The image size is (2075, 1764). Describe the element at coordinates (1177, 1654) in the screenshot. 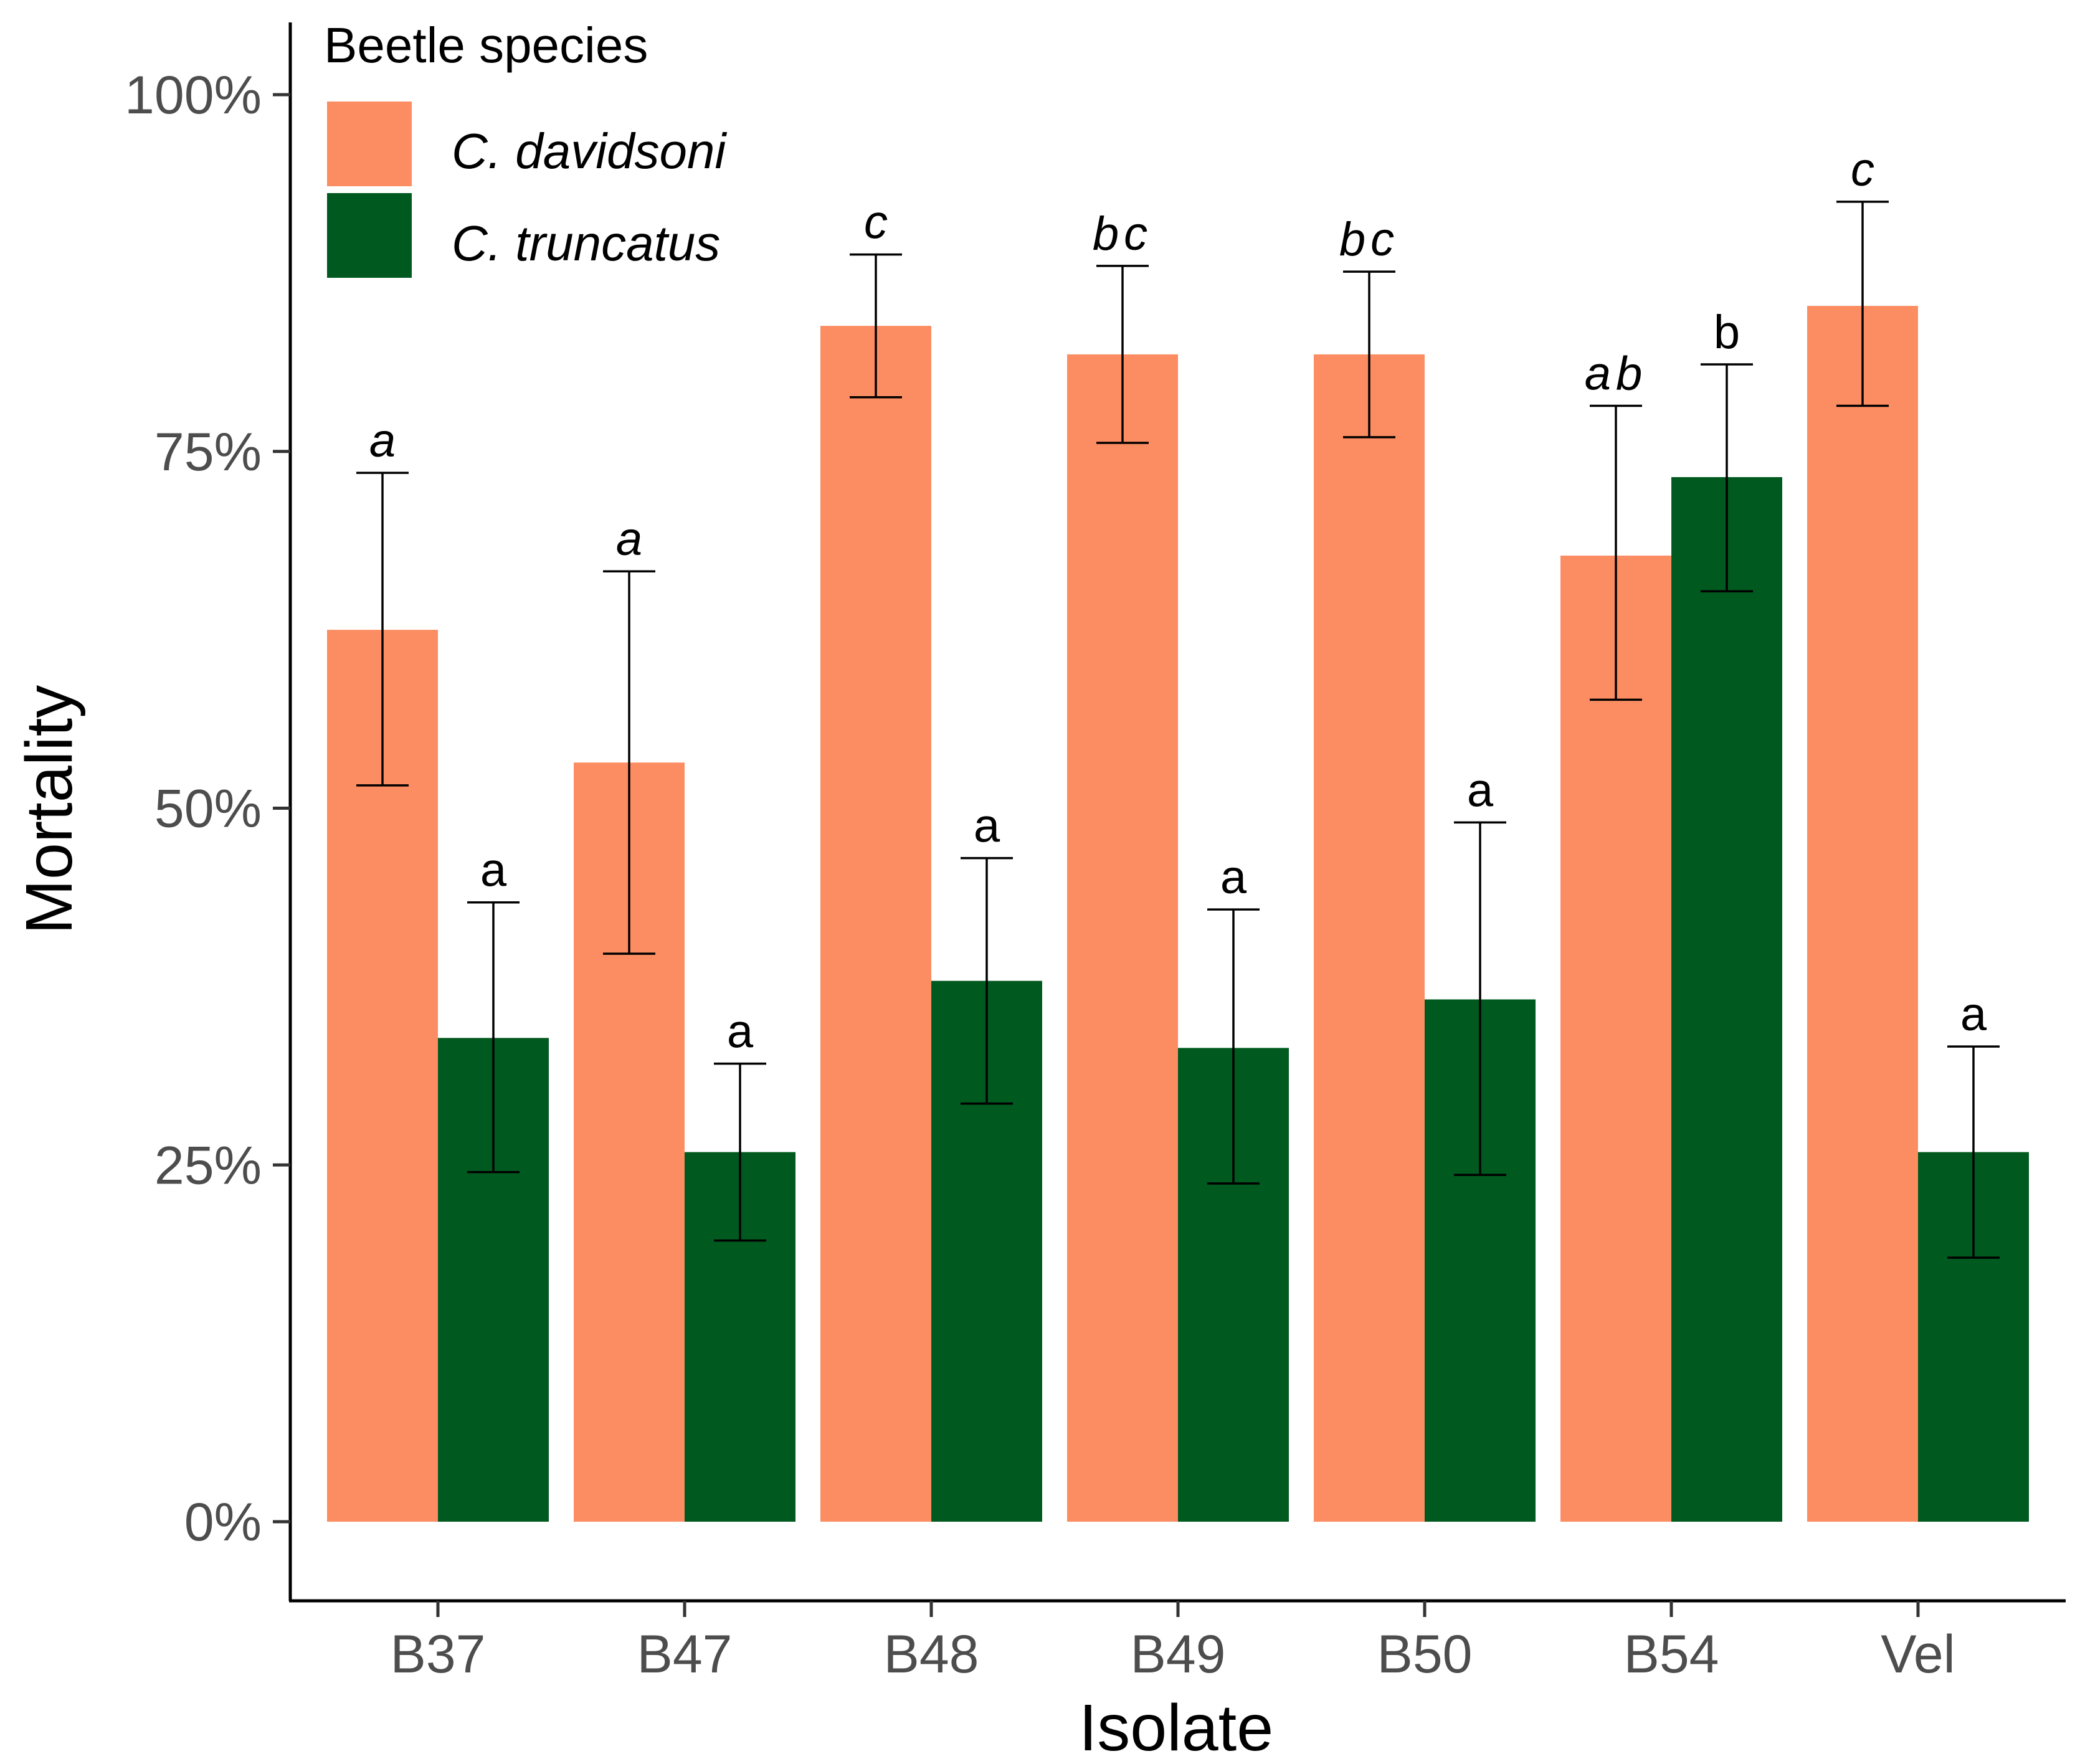

I see `x-tick-label-b49: B49` at that location.